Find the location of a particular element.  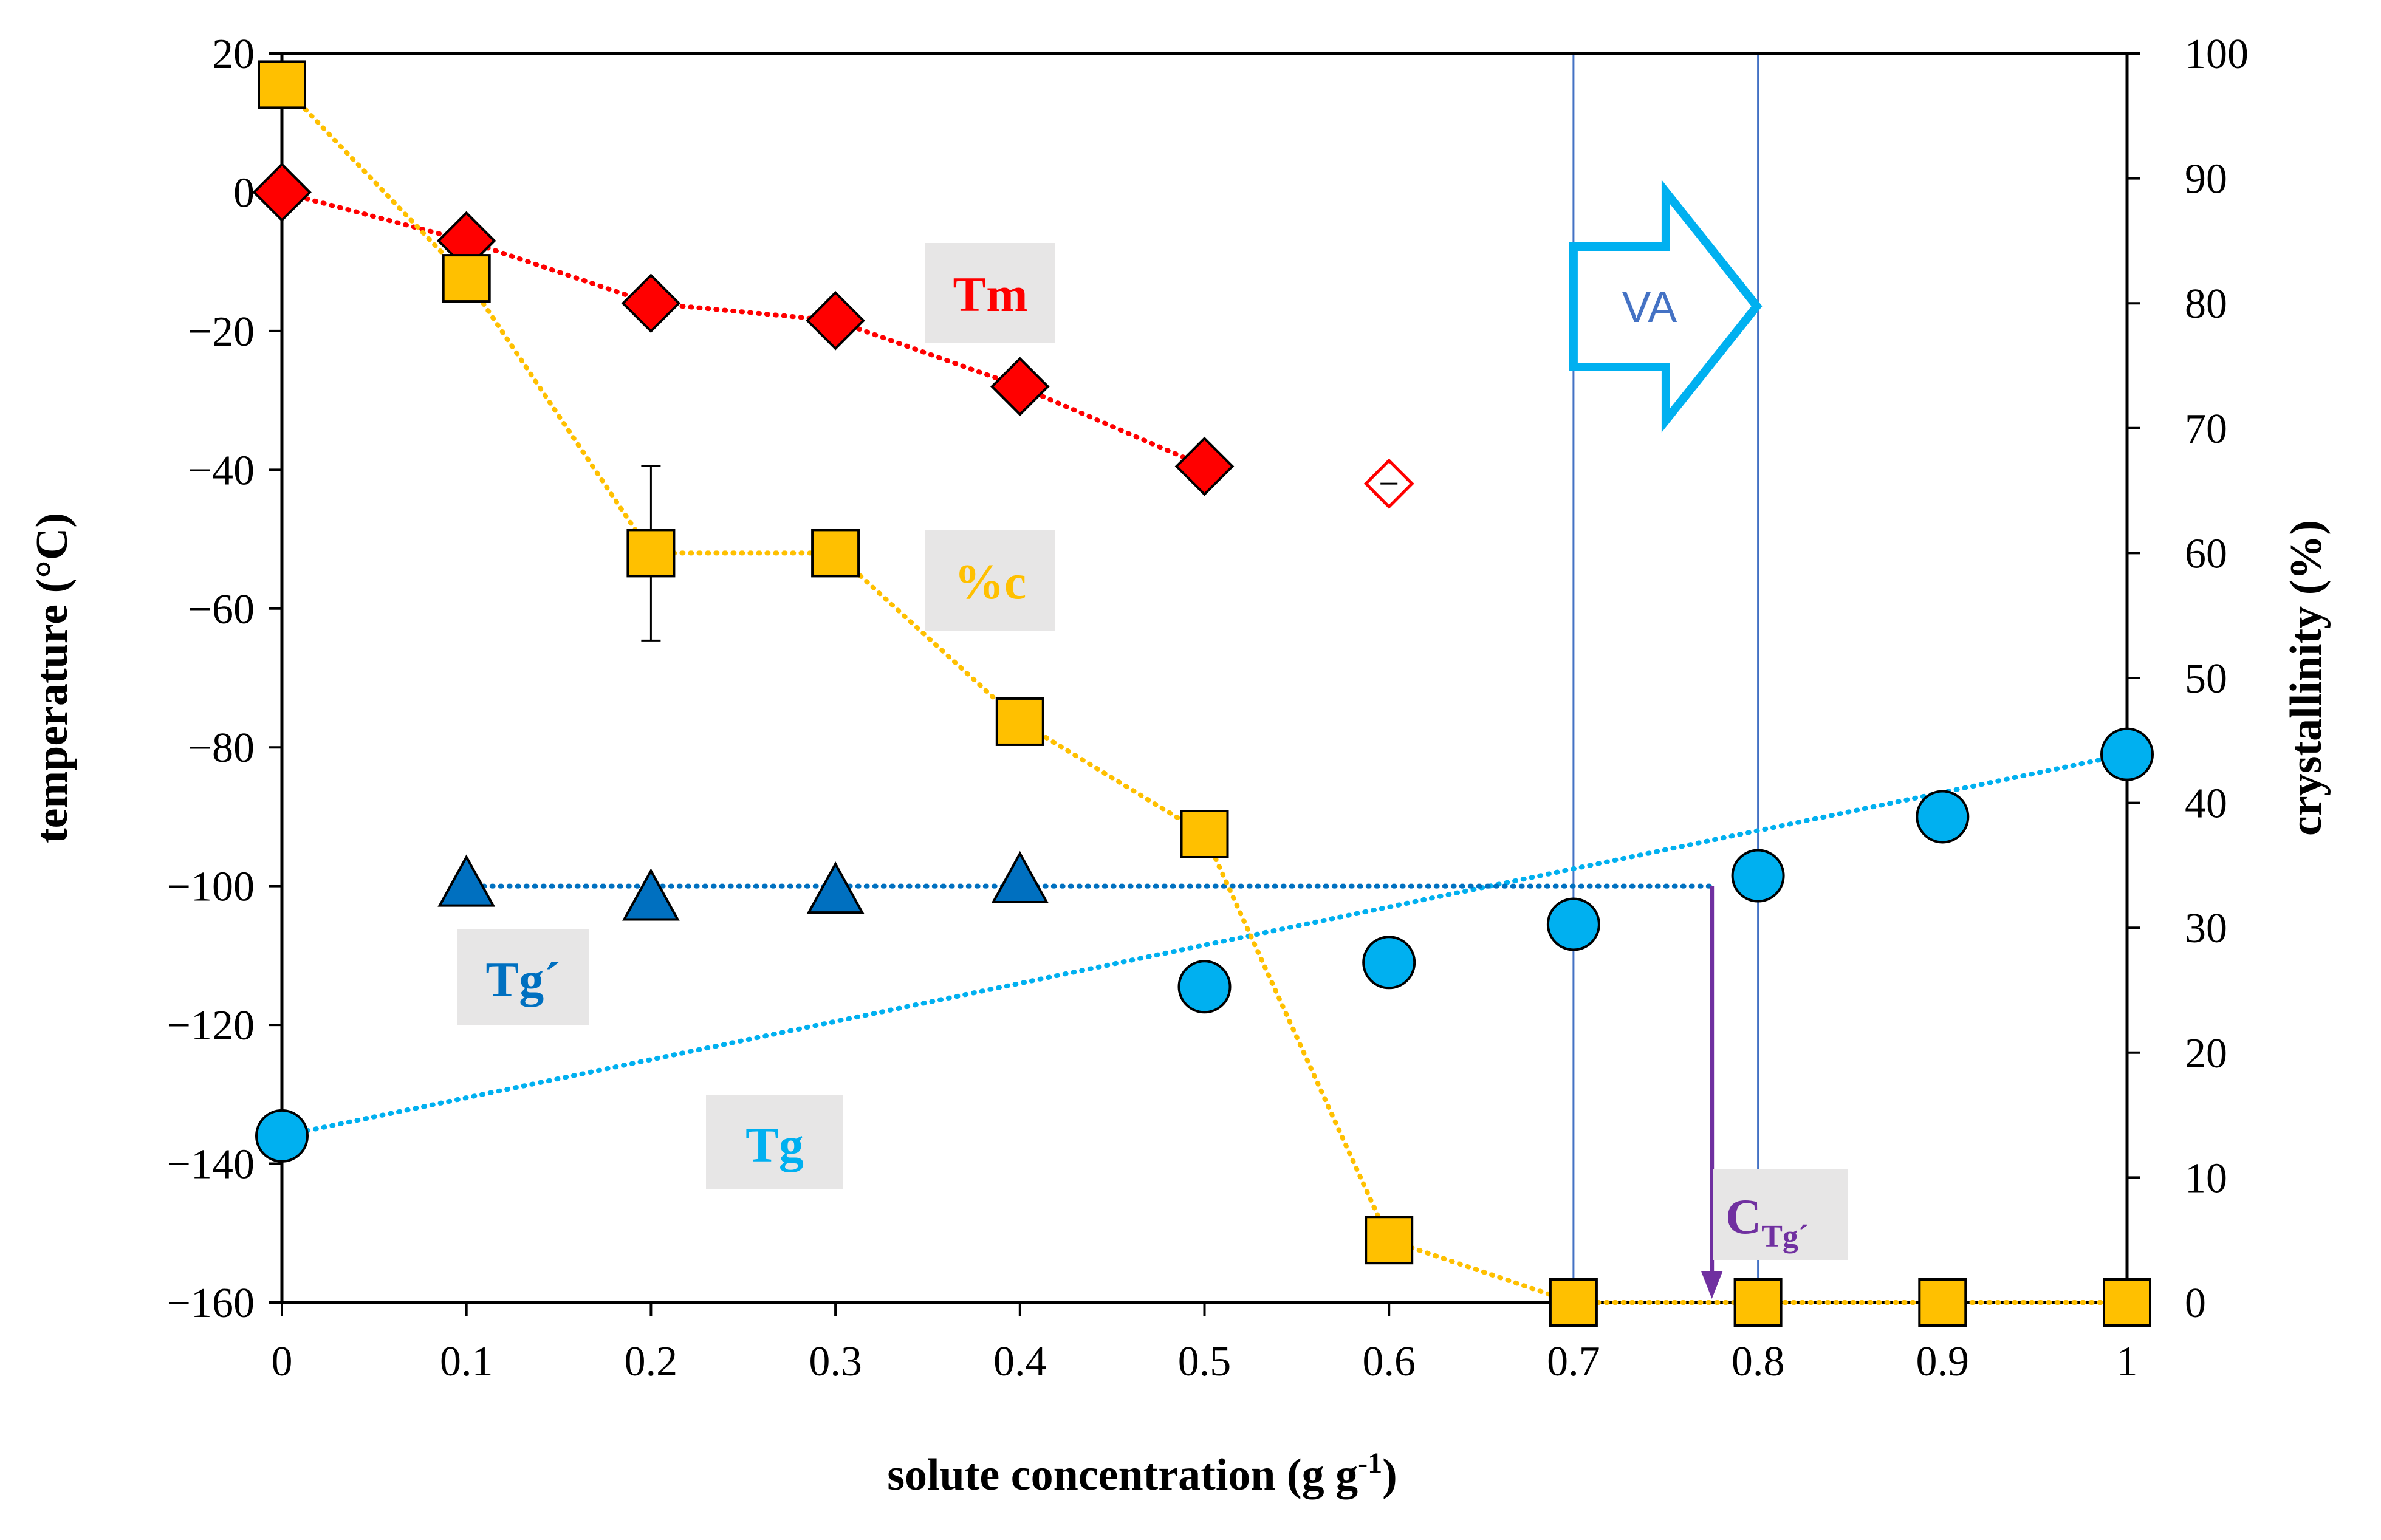

y-left-tick-label: −40 is located at coordinates (221, 470).